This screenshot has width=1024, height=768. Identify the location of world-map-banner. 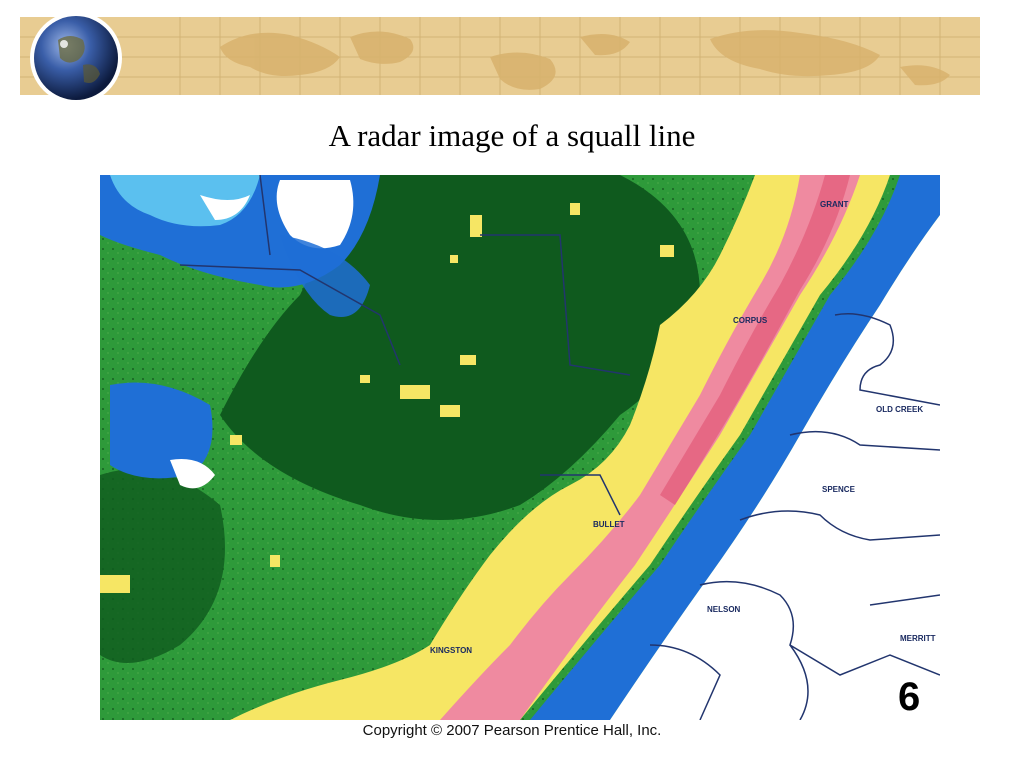
(500, 56).